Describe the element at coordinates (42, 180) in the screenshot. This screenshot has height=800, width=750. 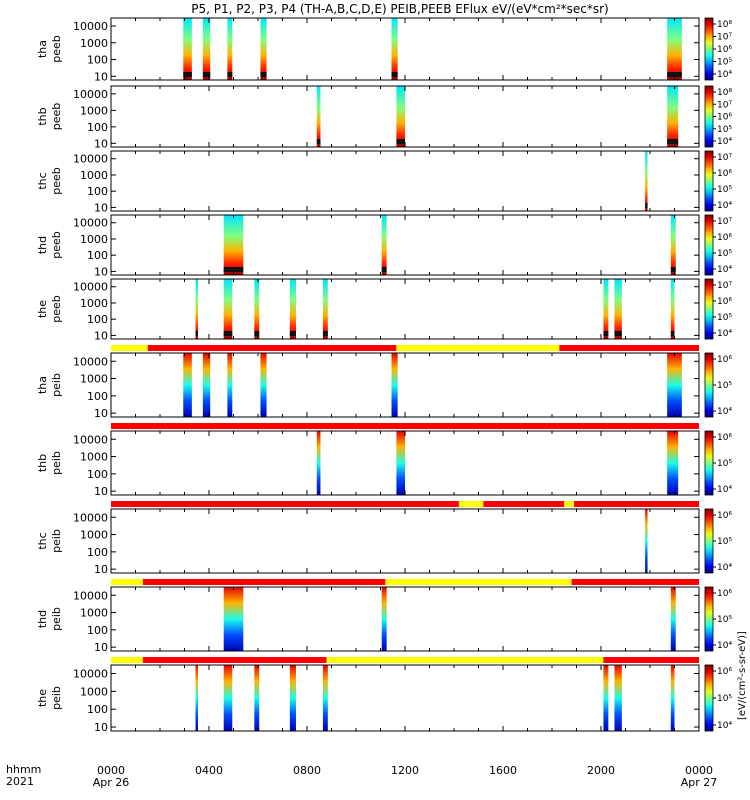
I see `panel-probe-label: thc` at that location.